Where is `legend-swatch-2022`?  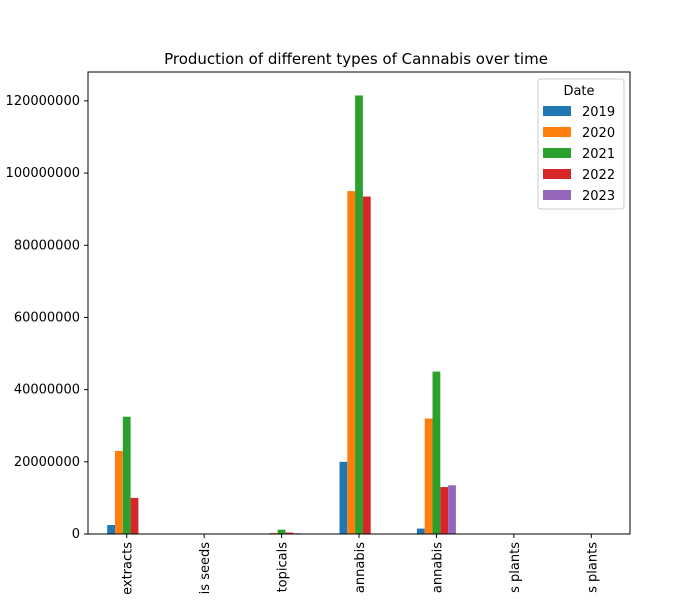
legend-swatch-2022 is located at coordinates (557, 174).